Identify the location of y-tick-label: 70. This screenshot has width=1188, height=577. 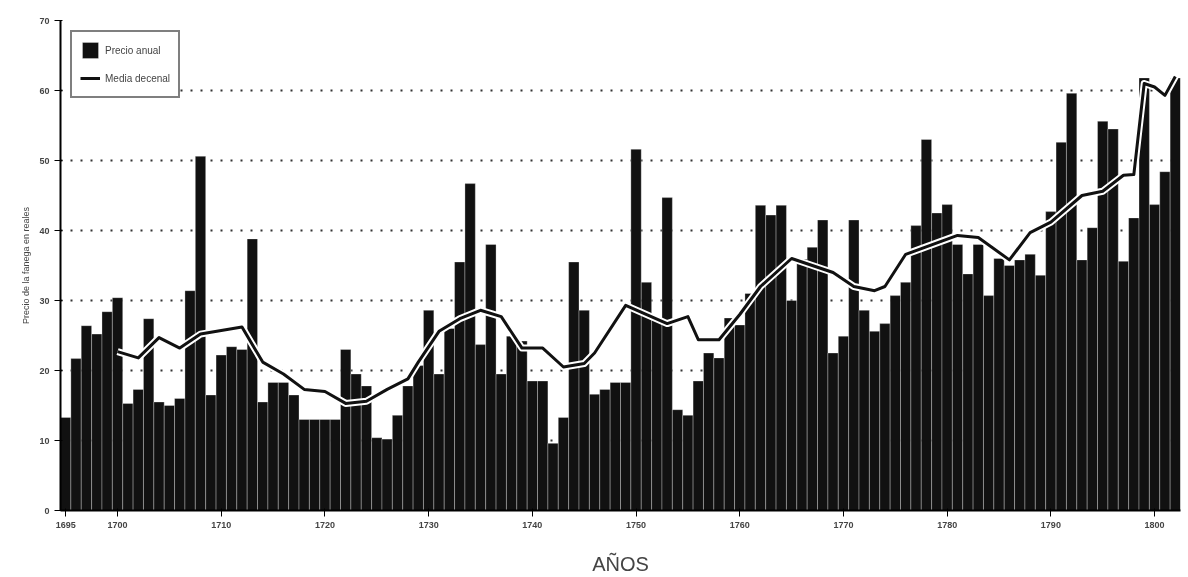
(44, 20).